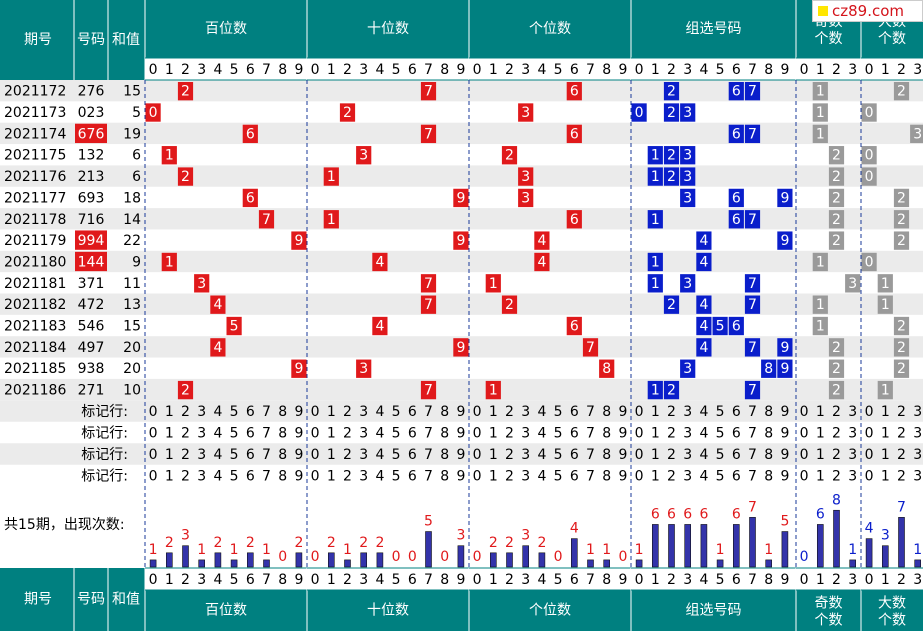  I want to click on digit-ball-label: 7, so click(266, 220).